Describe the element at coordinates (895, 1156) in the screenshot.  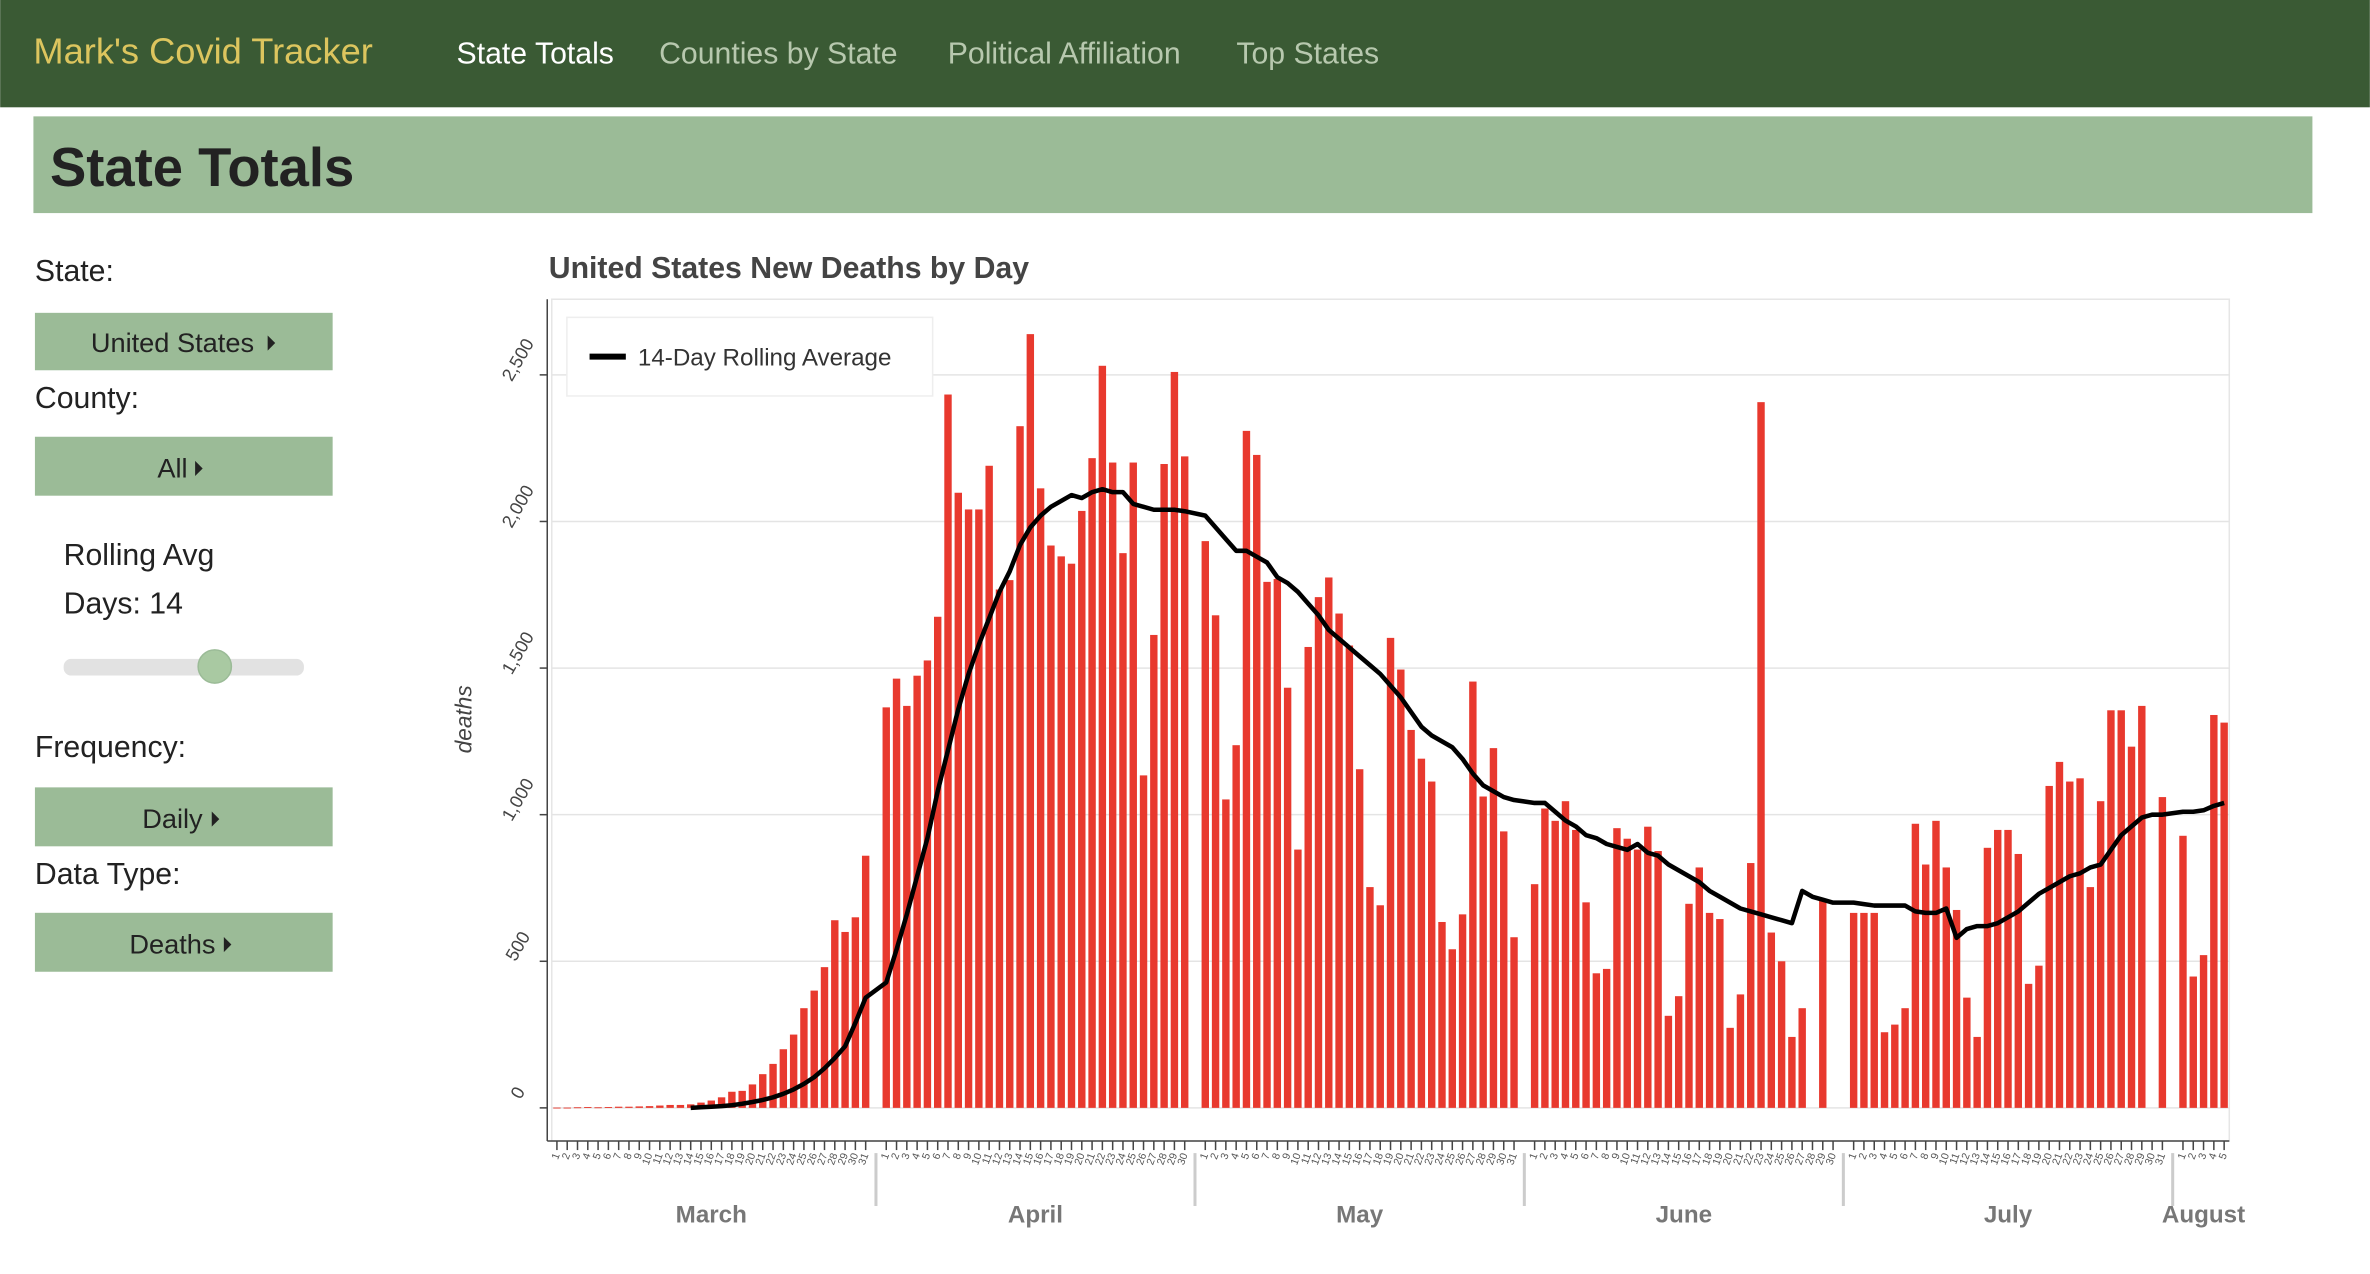
I see `x-tick-label: 2` at that location.